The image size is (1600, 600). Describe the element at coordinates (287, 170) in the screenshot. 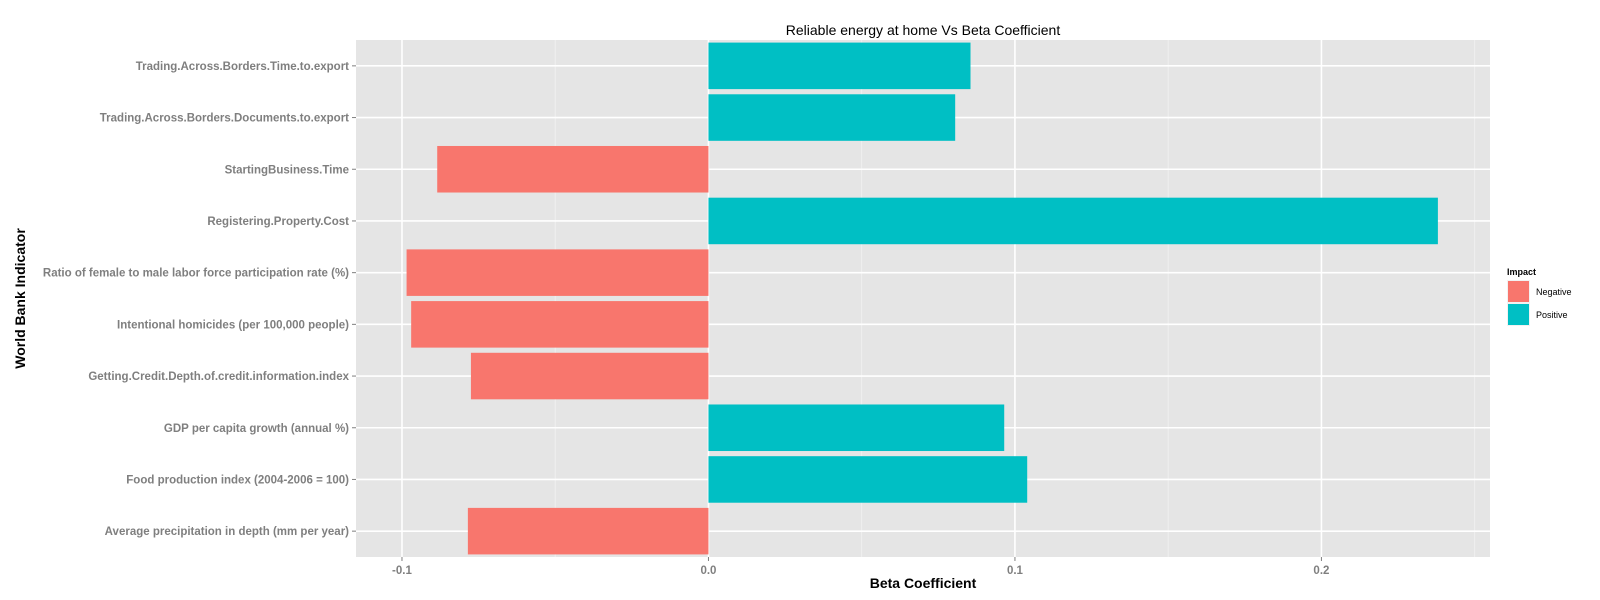

I see `y-tick-label: StartingBusiness.Time` at that location.